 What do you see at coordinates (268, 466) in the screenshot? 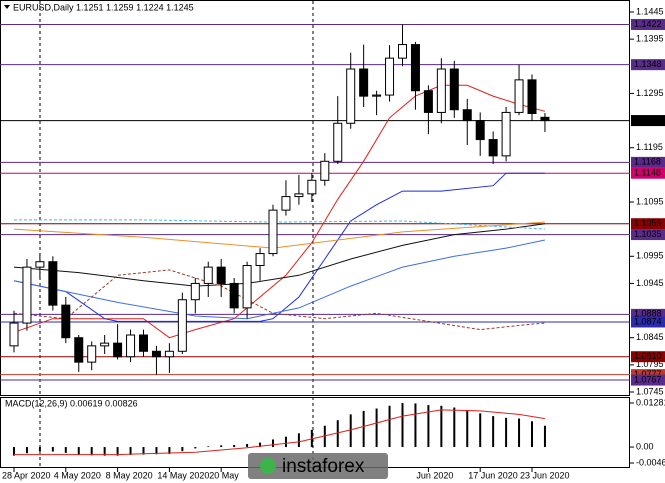
I see `logo-icon` at bounding box center [268, 466].